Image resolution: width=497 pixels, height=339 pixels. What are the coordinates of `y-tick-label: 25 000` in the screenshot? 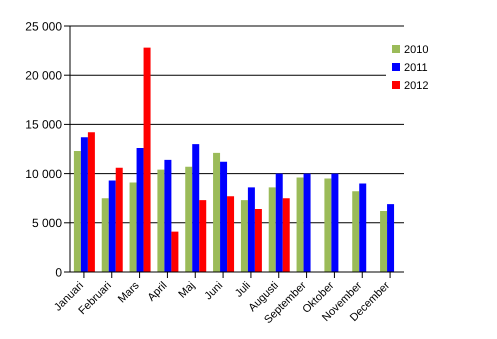 It's located at (43, 26).